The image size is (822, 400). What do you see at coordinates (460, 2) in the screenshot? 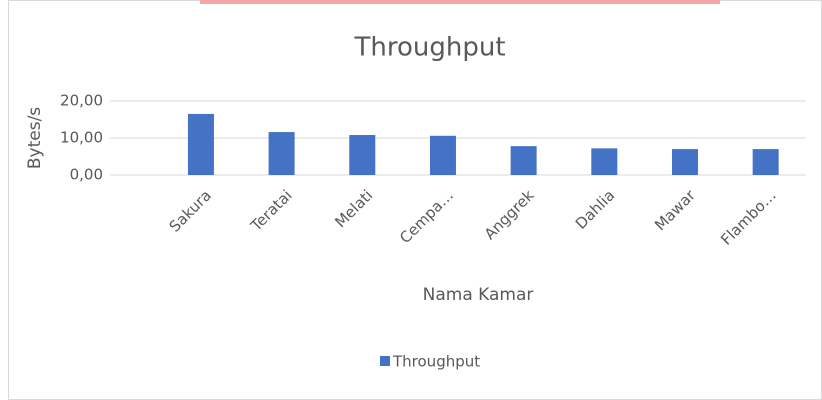
I see `top-stripe` at bounding box center [460, 2].